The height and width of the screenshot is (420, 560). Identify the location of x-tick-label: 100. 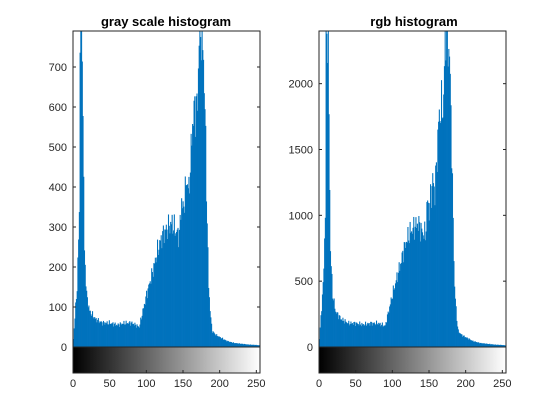
(146, 384).